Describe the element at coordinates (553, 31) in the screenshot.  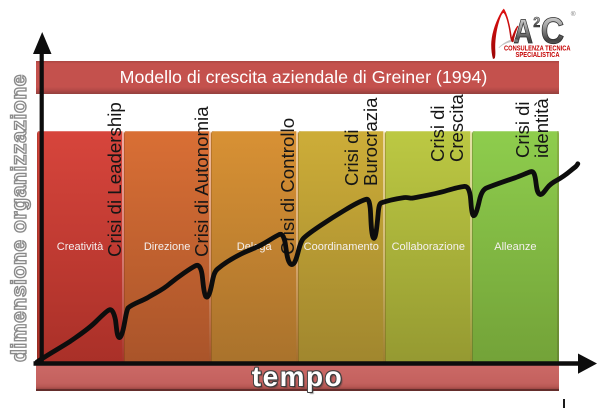
I see `svg-text: C` at that location.